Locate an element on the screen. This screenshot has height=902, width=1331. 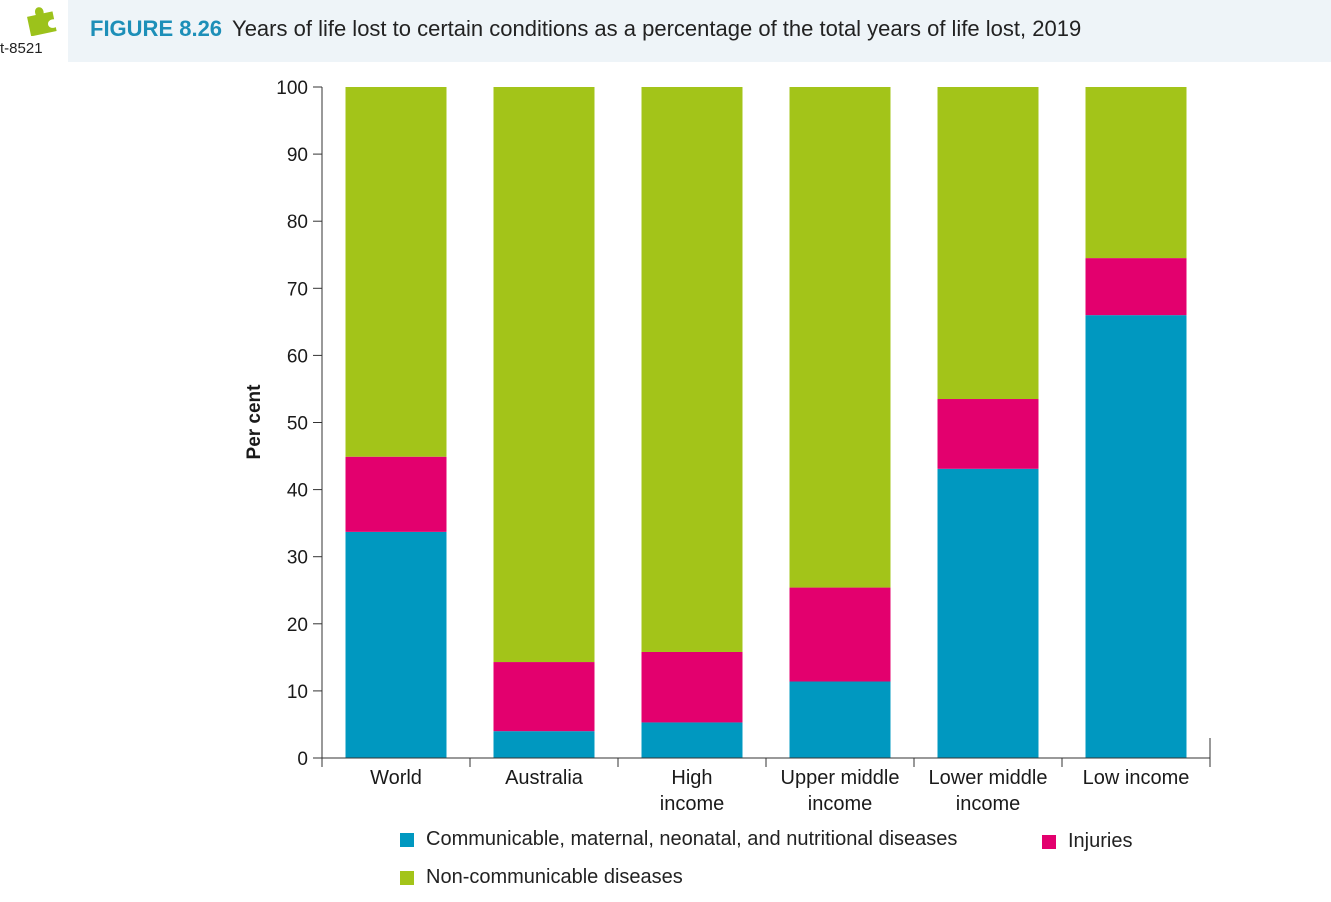
x-tick-label-5: Lower middle income is located at coordinates (988, 791).